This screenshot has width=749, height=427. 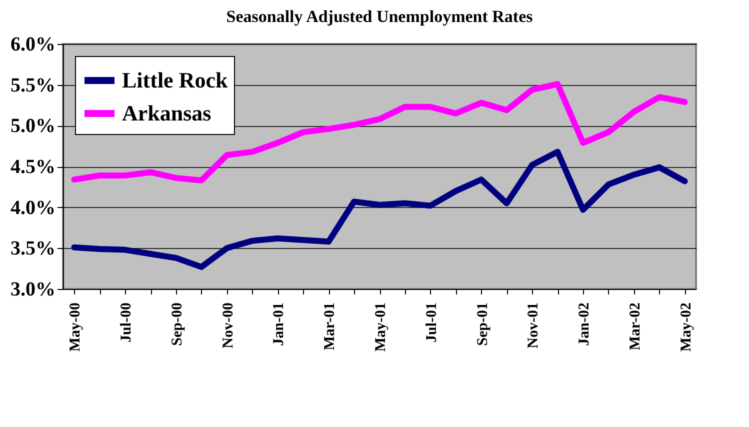 I want to click on y-tick-label: 4.5%, so click(x=33, y=167).